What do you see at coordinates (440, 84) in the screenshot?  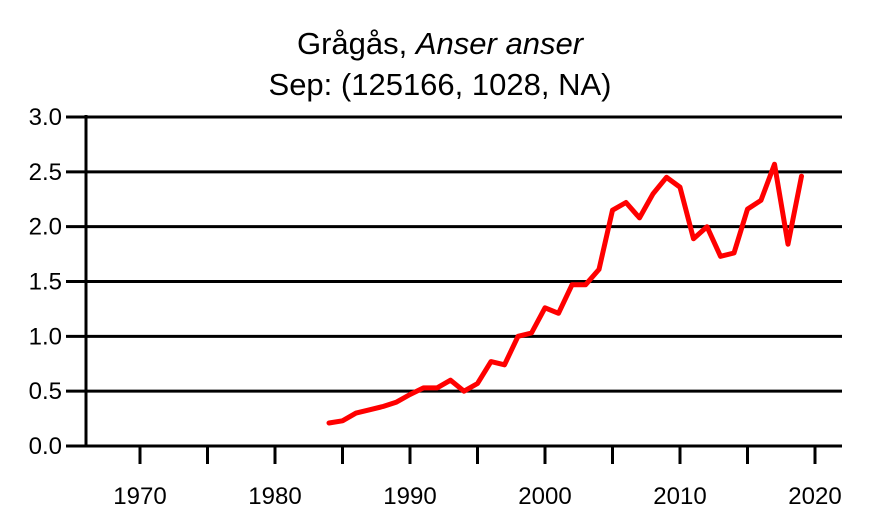 I see `chart-subtitle: Sep: (125166, 1028, NA)` at bounding box center [440, 84].